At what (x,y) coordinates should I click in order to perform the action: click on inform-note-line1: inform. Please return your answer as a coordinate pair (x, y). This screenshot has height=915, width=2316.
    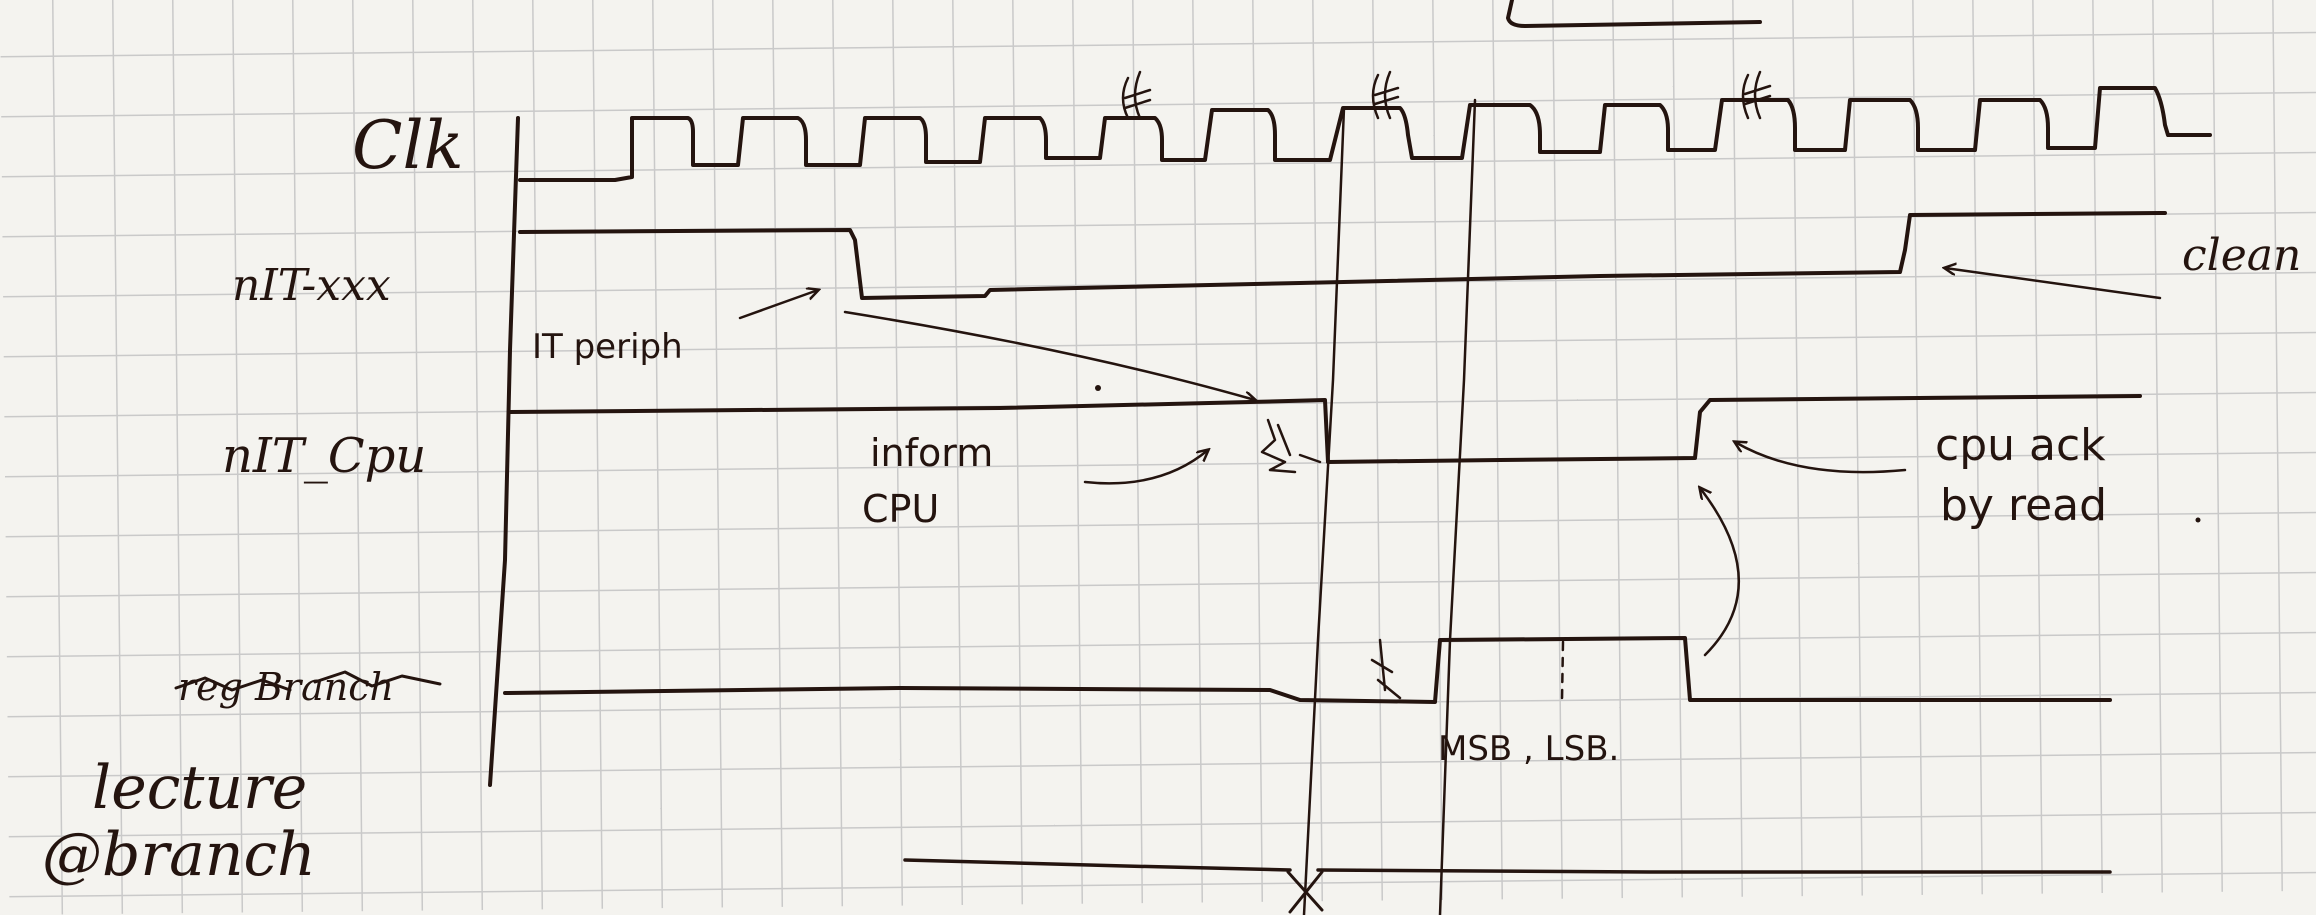
    Looking at the image, I should click on (931, 453).